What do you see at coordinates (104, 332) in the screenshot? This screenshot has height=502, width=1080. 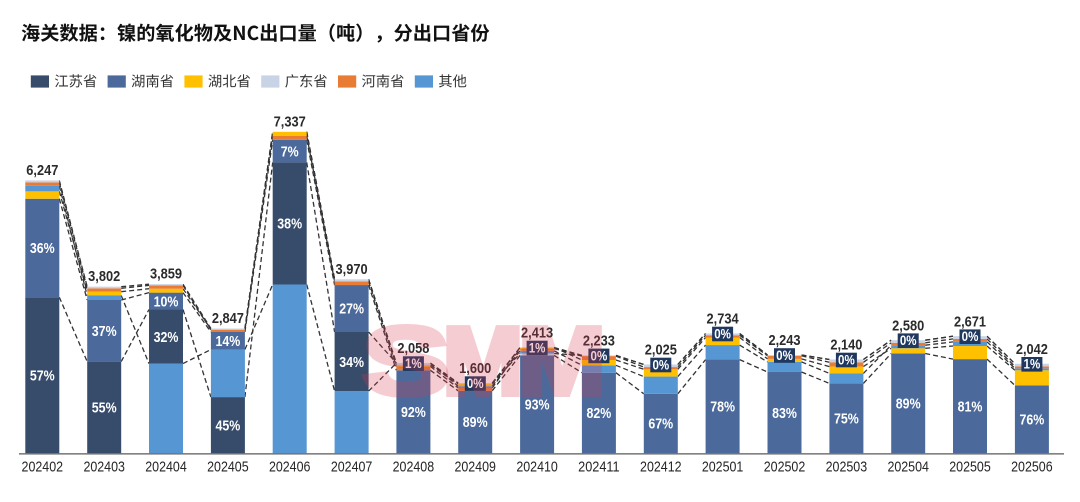 I see `svg-text: 37%` at bounding box center [104, 332].